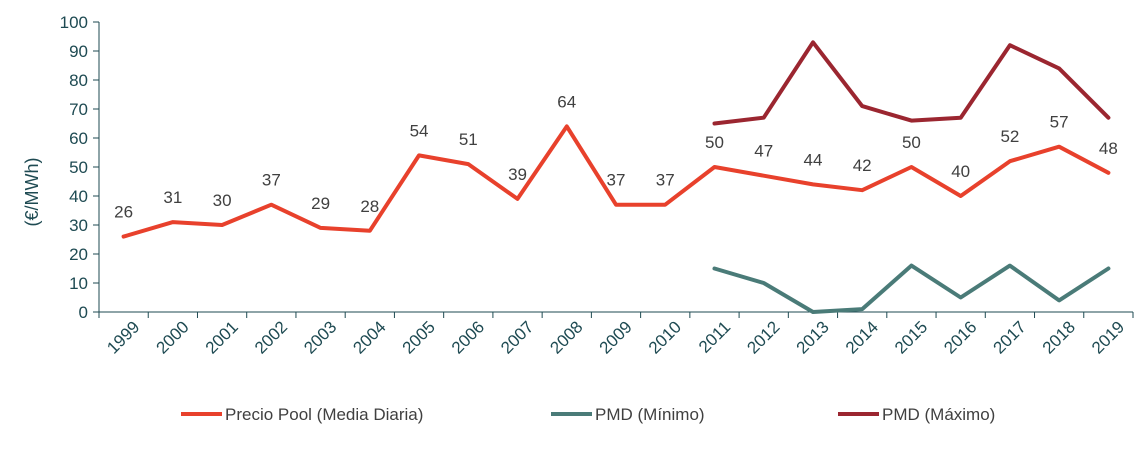 This screenshot has width=1148, height=450. Describe the element at coordinates (324, 414) in the screenshot. I see `legend-label-0: Precio Pool (Media Diaria)` at that location.